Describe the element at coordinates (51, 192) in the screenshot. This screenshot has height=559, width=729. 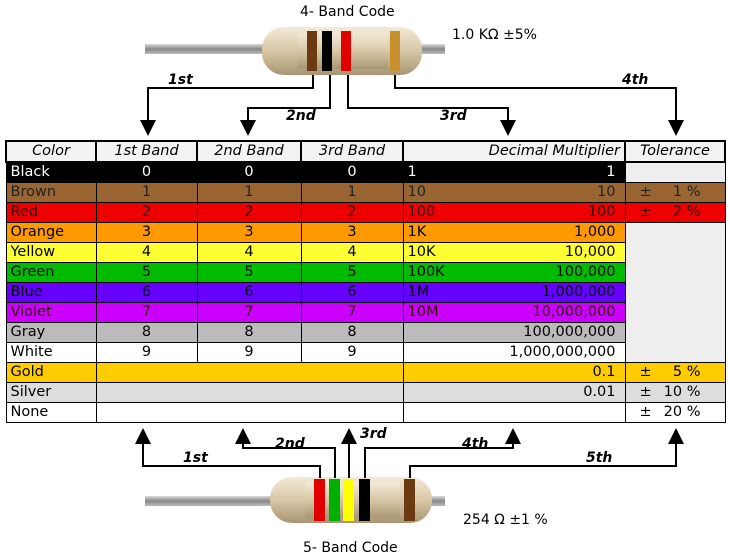
I see `color-name: Brown` at that location.